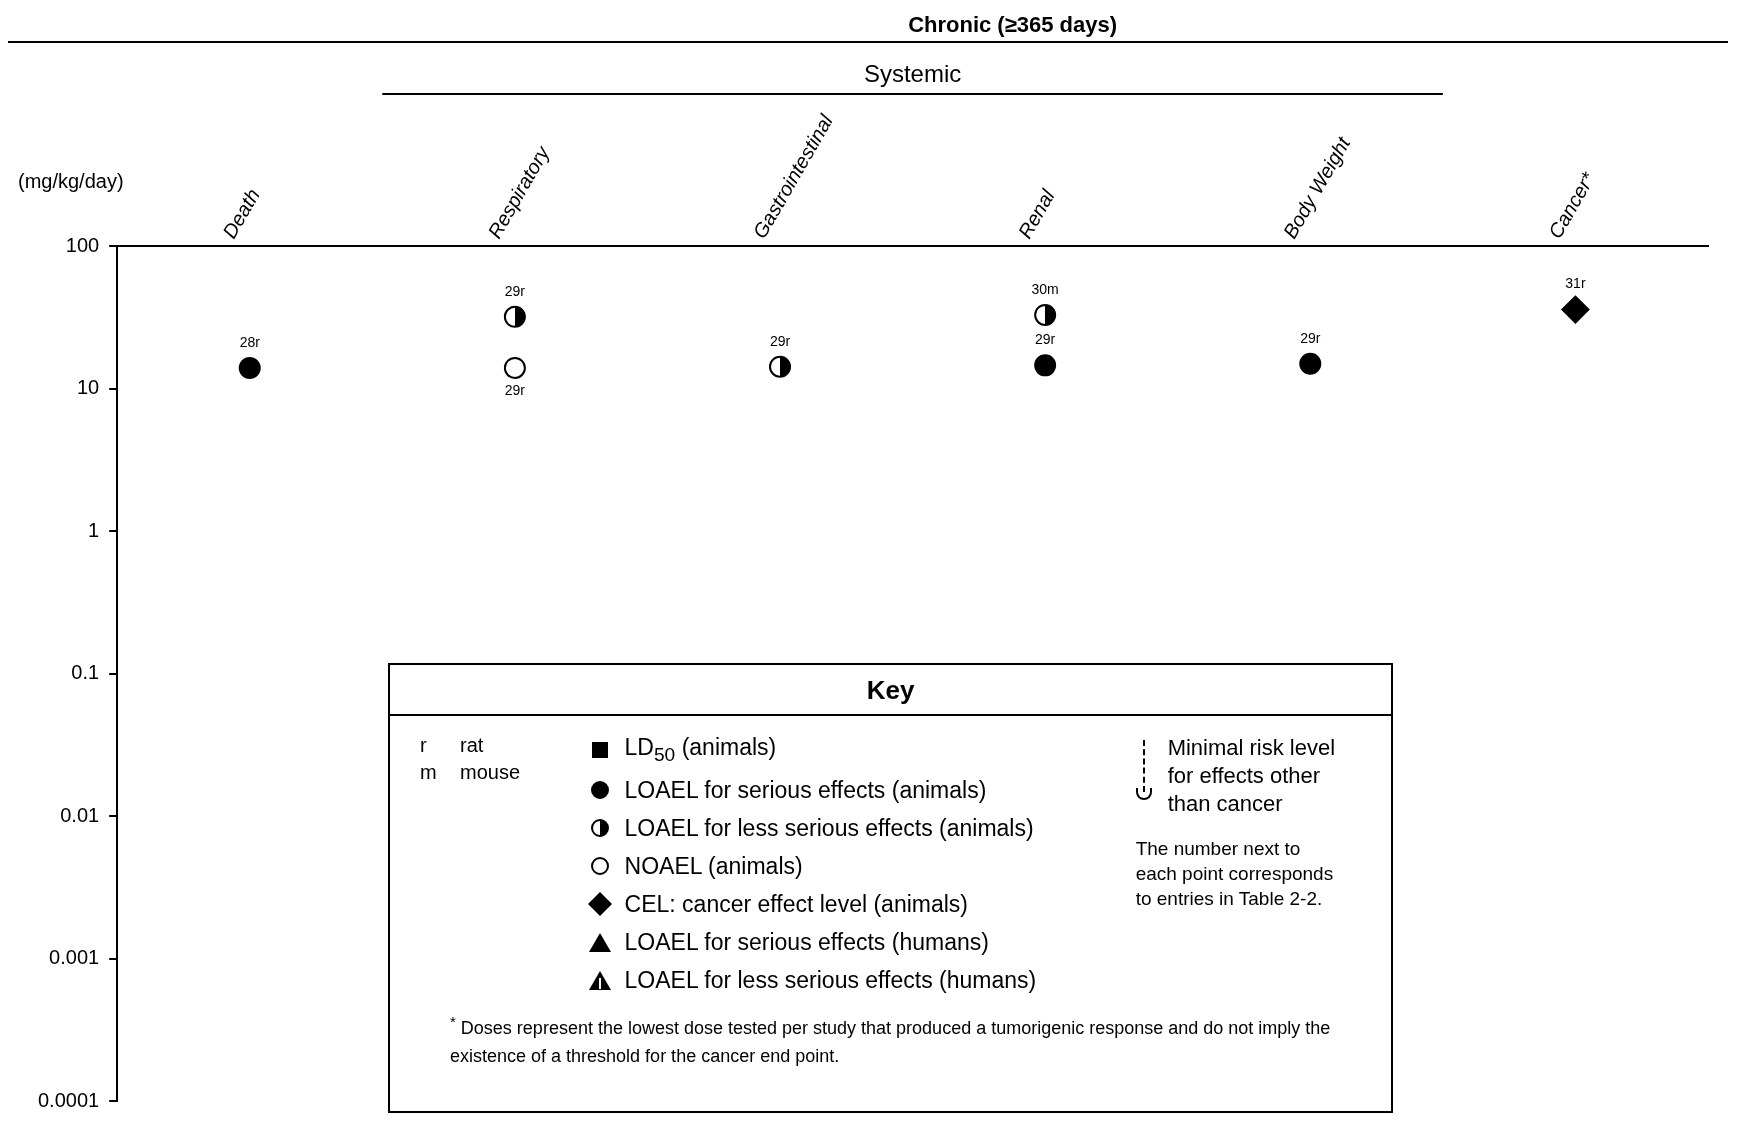 This screenshot has height=1135, width=1742. Describe the element at coordinates (85, 672) in the screenshot. I see `y-tick-label: 0.1` at that location.